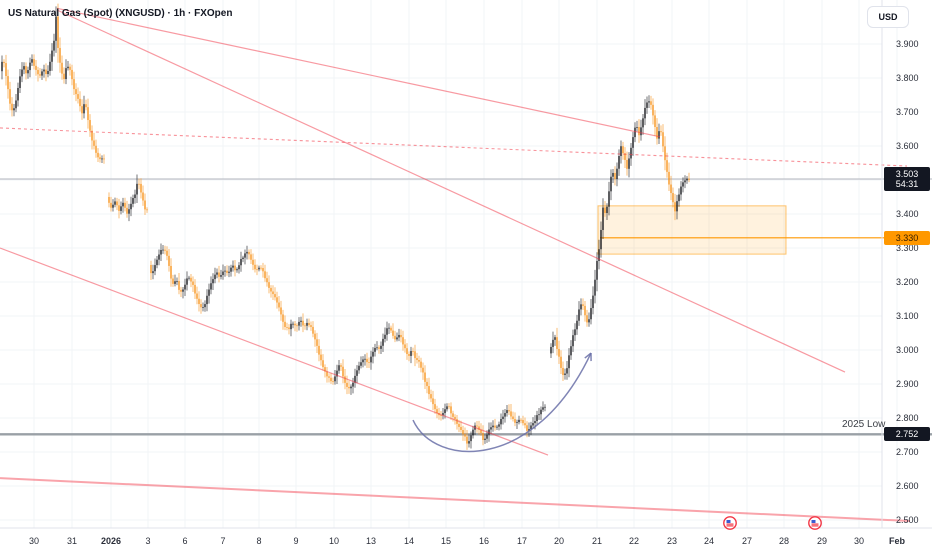 Image resolution: width=932 pixels, height=550 pixels. I want to click on price-tick-label: 3.700, so click(907, 112).